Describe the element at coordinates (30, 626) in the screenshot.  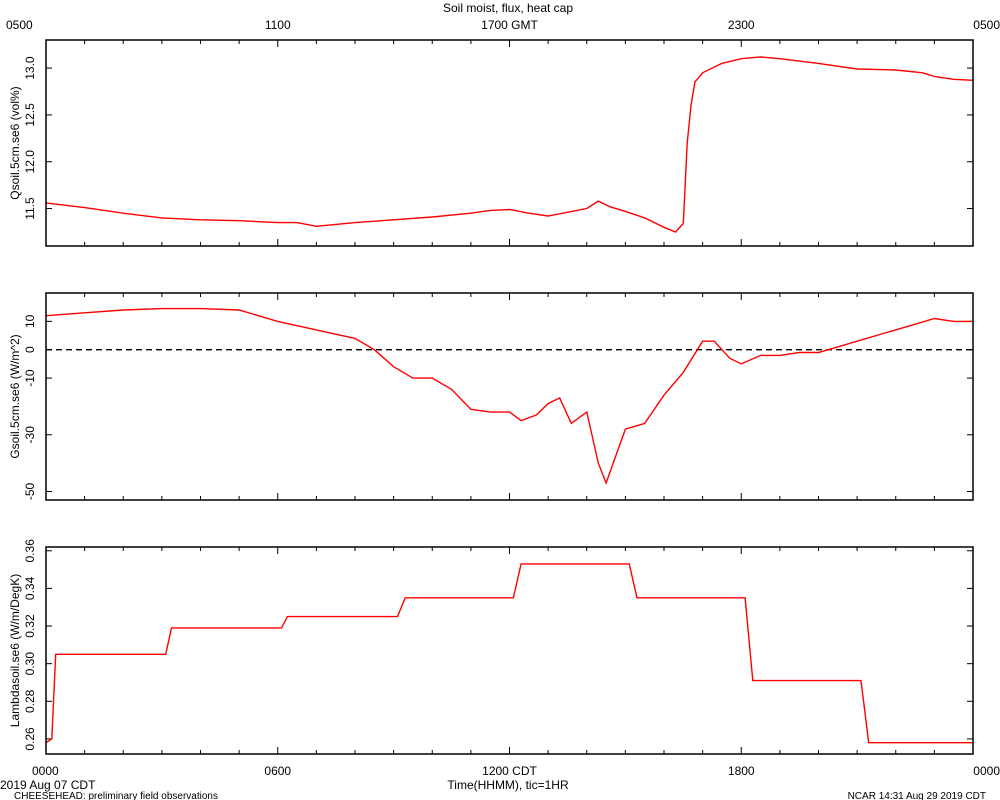
I see `y-tick-label: 0.32` at that location.